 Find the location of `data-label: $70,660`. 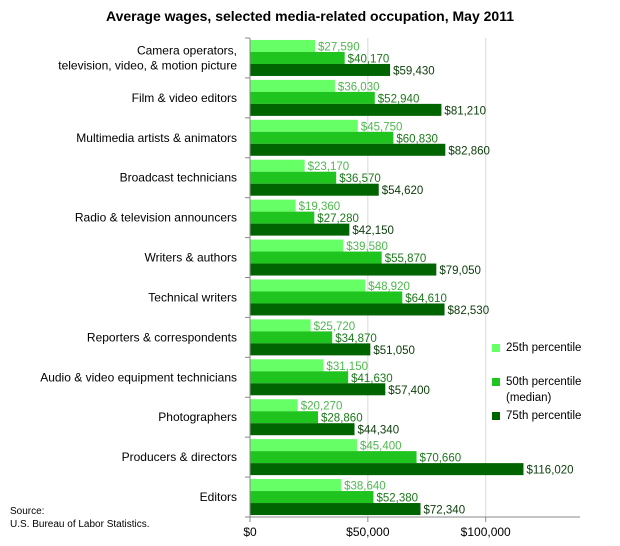

data-label: $70,660 is located at coordinates (441, 459).